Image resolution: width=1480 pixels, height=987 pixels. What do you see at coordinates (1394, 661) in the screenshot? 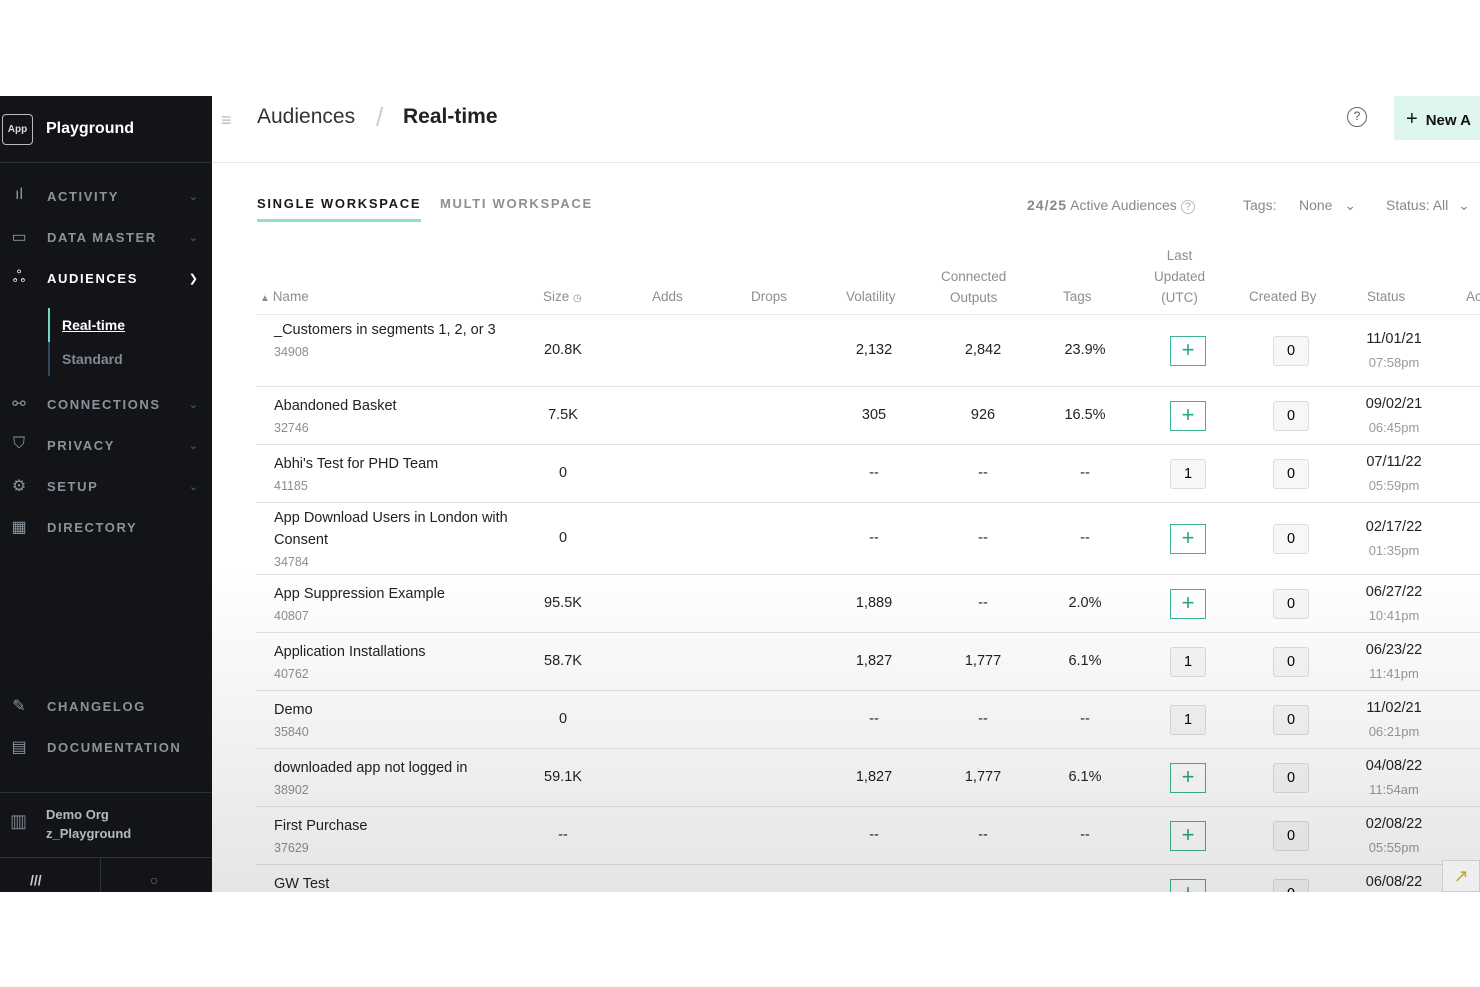
I see `last-updated: 06/23/22 11:41pm` at bounding box center [1394, 661].